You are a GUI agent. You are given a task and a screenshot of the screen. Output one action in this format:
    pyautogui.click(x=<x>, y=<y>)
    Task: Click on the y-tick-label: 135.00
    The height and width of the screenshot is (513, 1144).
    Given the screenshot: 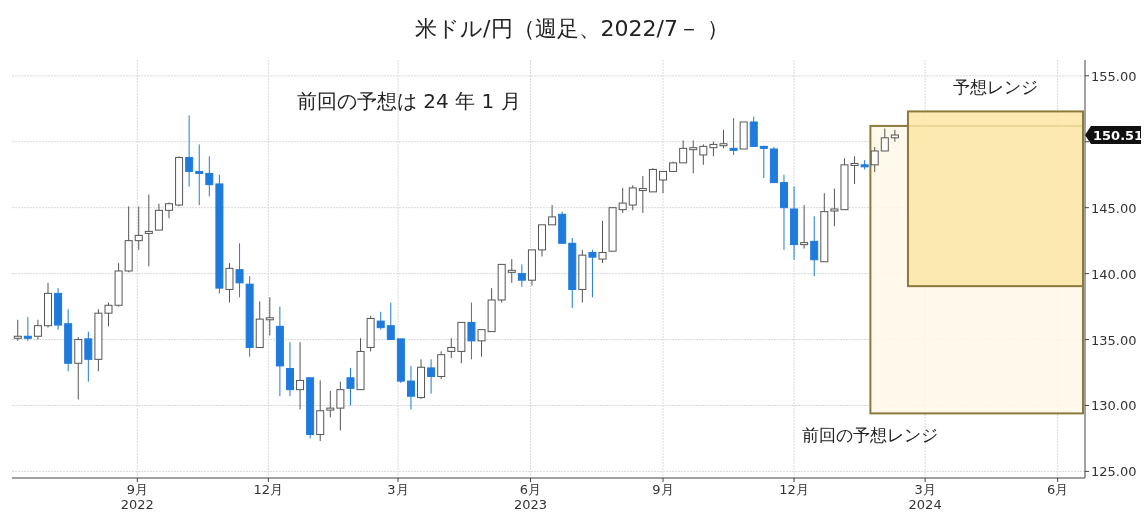 What is the action you would take?
    pyautogui.click(x=1114, y=340)
    